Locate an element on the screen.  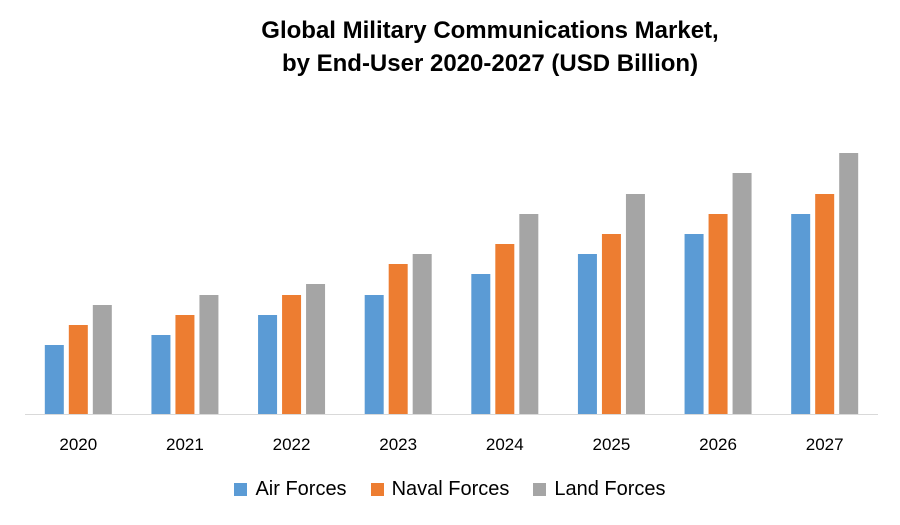
legend-item-land-forces: Land Forces is located at coordinates (599, 489).